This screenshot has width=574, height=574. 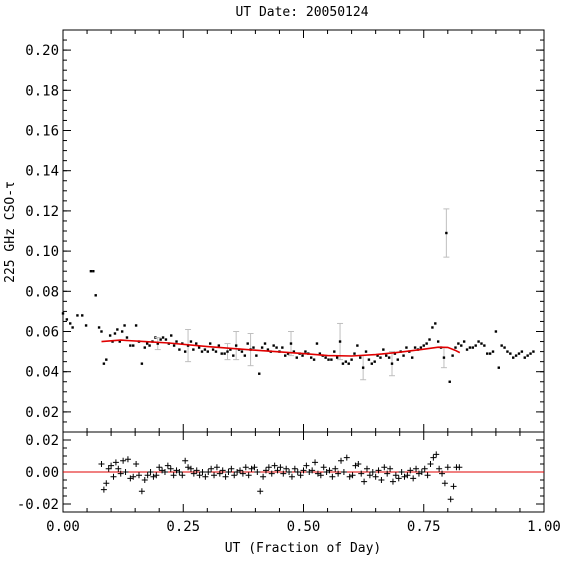 What do you see at coordinates (42, 212) in the screenshot?
I see `main-panel-ytick-label: 0.12` at bounding box center [42, 212].